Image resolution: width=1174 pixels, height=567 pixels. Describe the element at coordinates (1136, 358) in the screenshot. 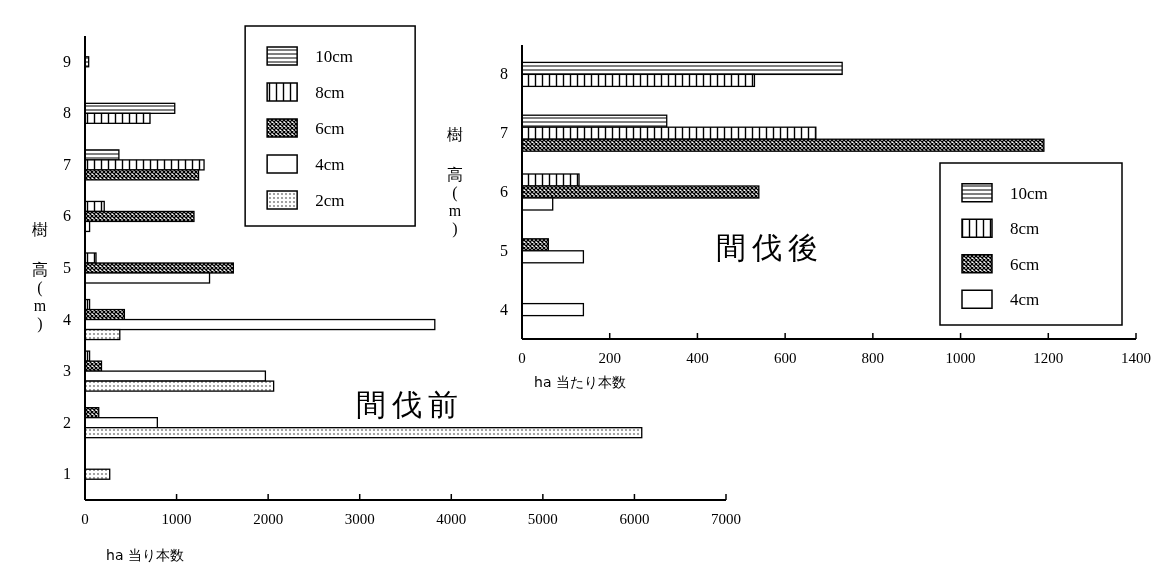

I see `x-tick-label: 1400` at that location.